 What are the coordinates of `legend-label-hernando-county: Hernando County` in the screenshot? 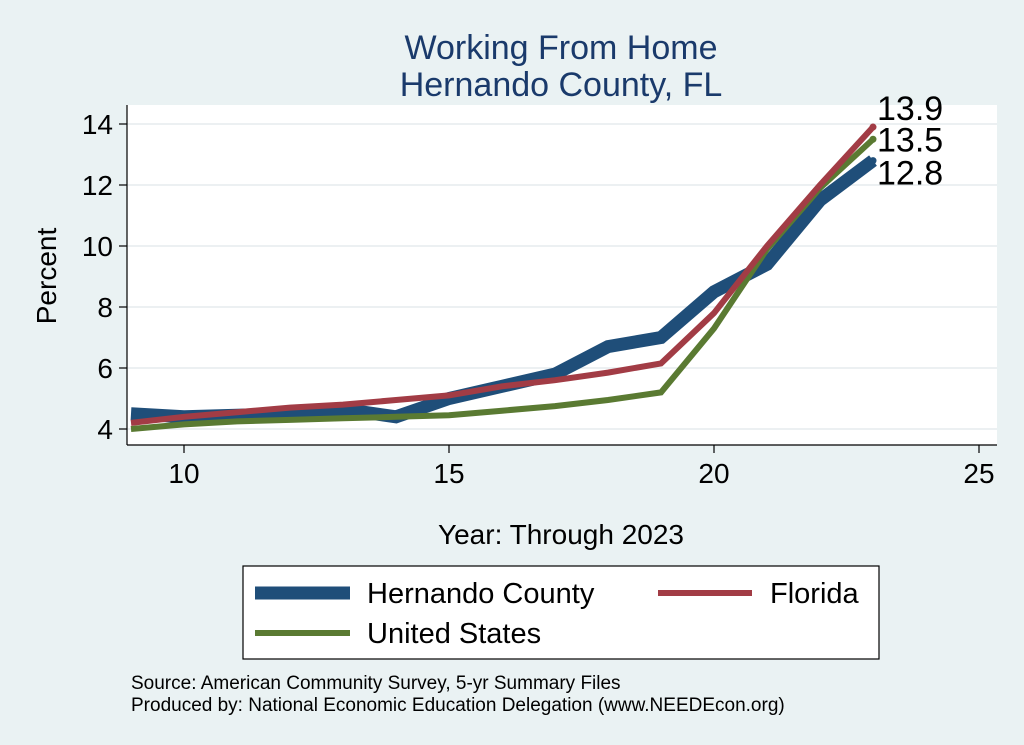 It's located at (481, 594).